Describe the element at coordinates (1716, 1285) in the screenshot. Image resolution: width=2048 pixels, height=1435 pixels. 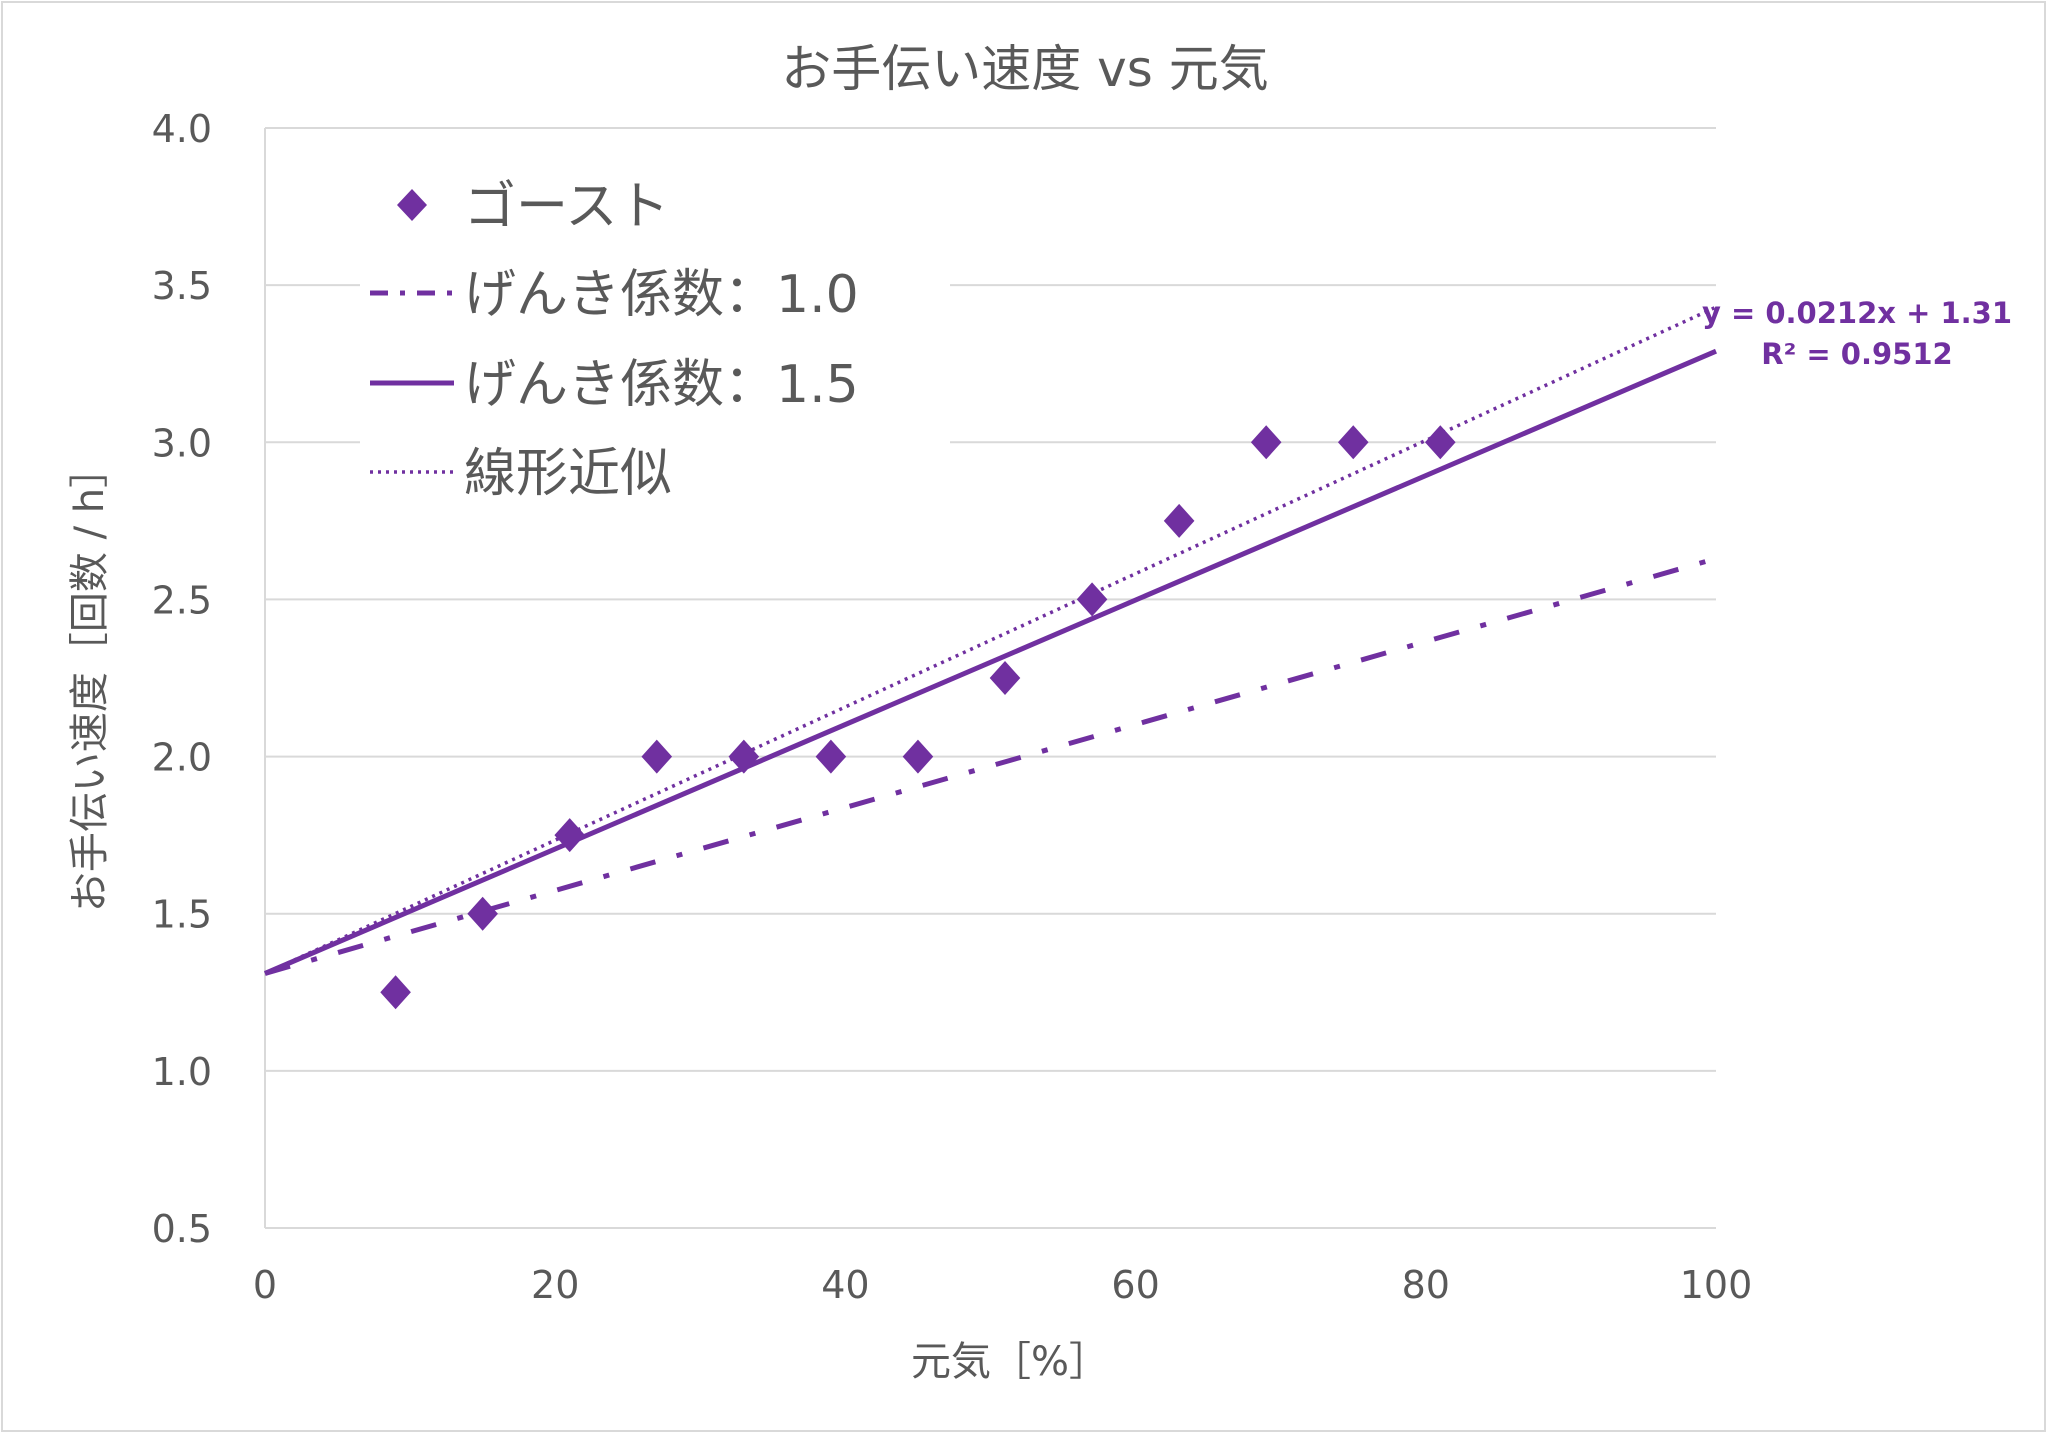
I see `x-tick-label: 100` at that location.